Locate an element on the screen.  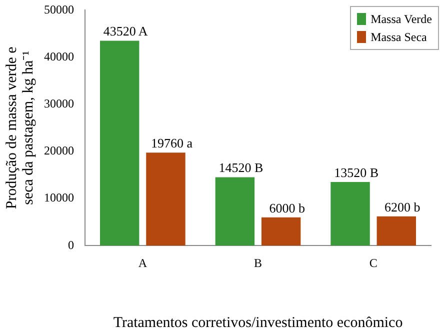
data-label: 19760 a is located at coordinates (171, 142).